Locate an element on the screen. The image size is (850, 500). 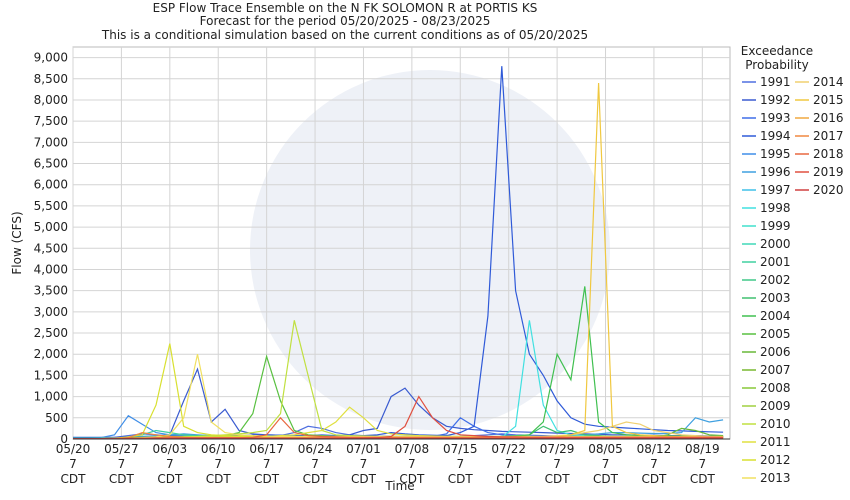
y-tick-label: 5,000 is located at coordinates (51, 227).